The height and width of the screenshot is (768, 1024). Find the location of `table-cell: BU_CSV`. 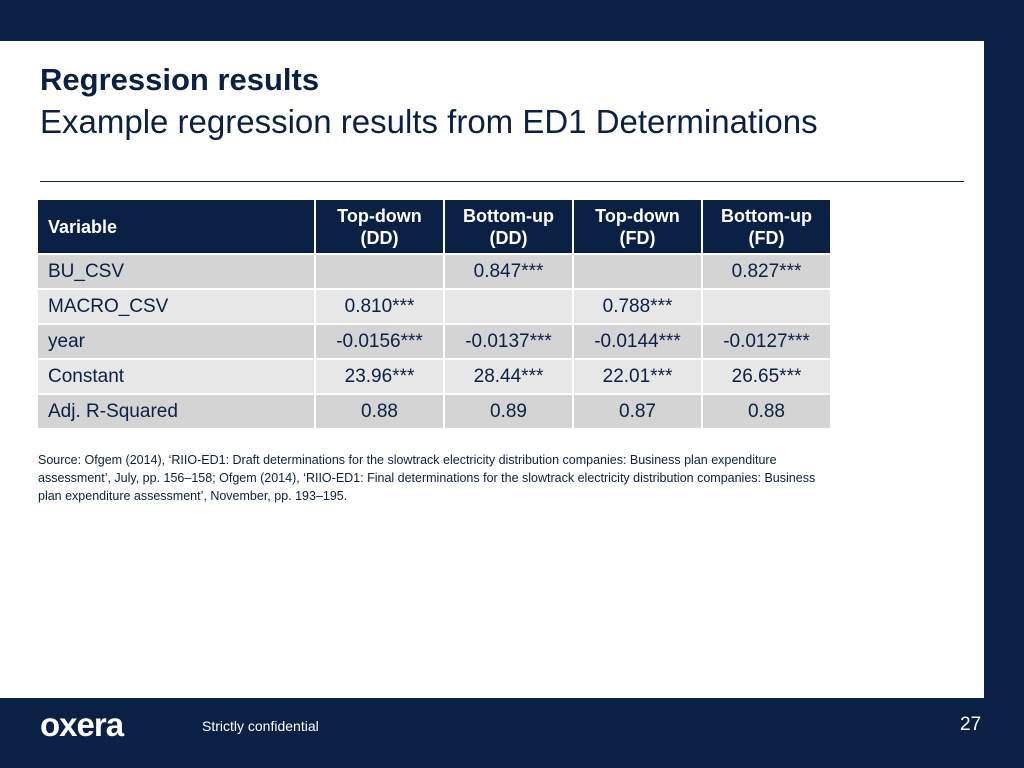

table-cell: BU_CSV is located at coordinates (176, 271).